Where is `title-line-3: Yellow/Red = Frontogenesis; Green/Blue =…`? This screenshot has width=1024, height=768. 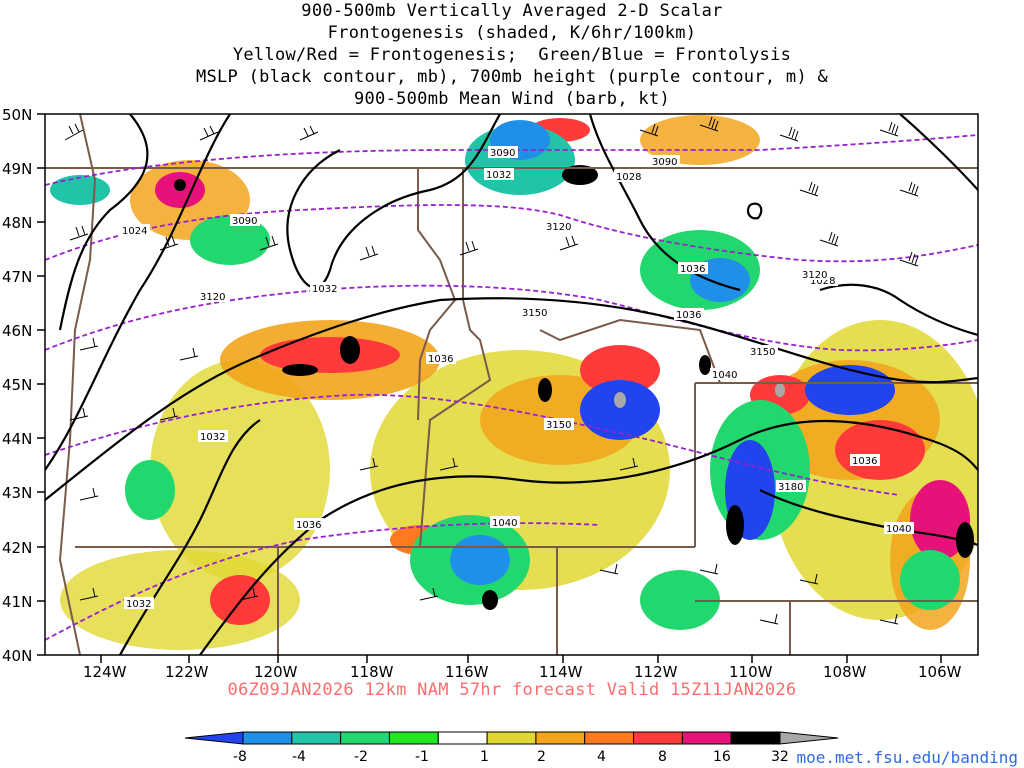
title-line-3: Yellow/Red = Frontogenesis; Green/Blue =… is located at coordinates (512, 55).